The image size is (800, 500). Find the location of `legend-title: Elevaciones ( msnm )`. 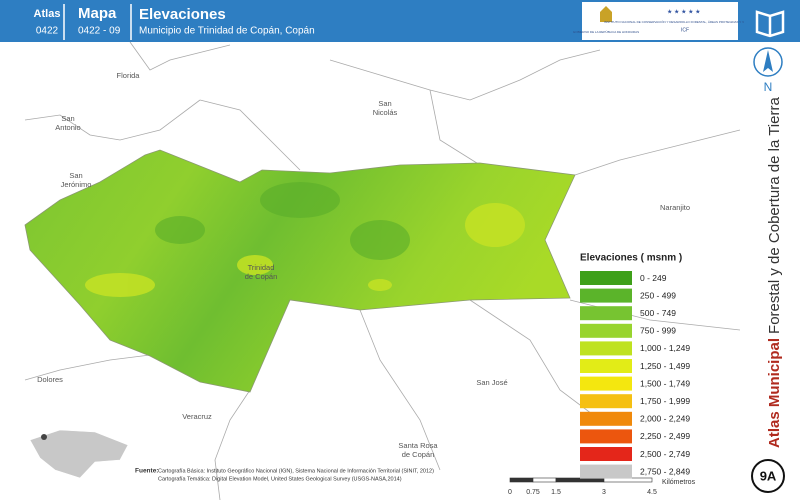

legend-title: Elevaciones ( msnm ) is located at coordinates (631, 258).